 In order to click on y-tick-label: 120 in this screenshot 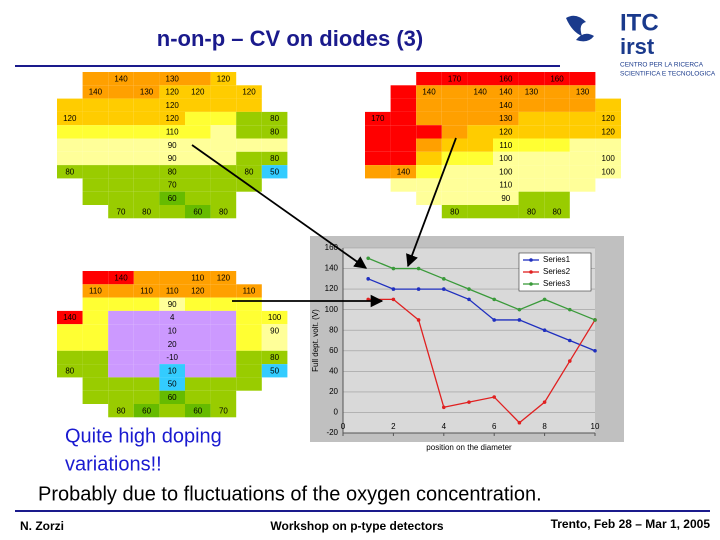, I will do `click(332, 288)`.